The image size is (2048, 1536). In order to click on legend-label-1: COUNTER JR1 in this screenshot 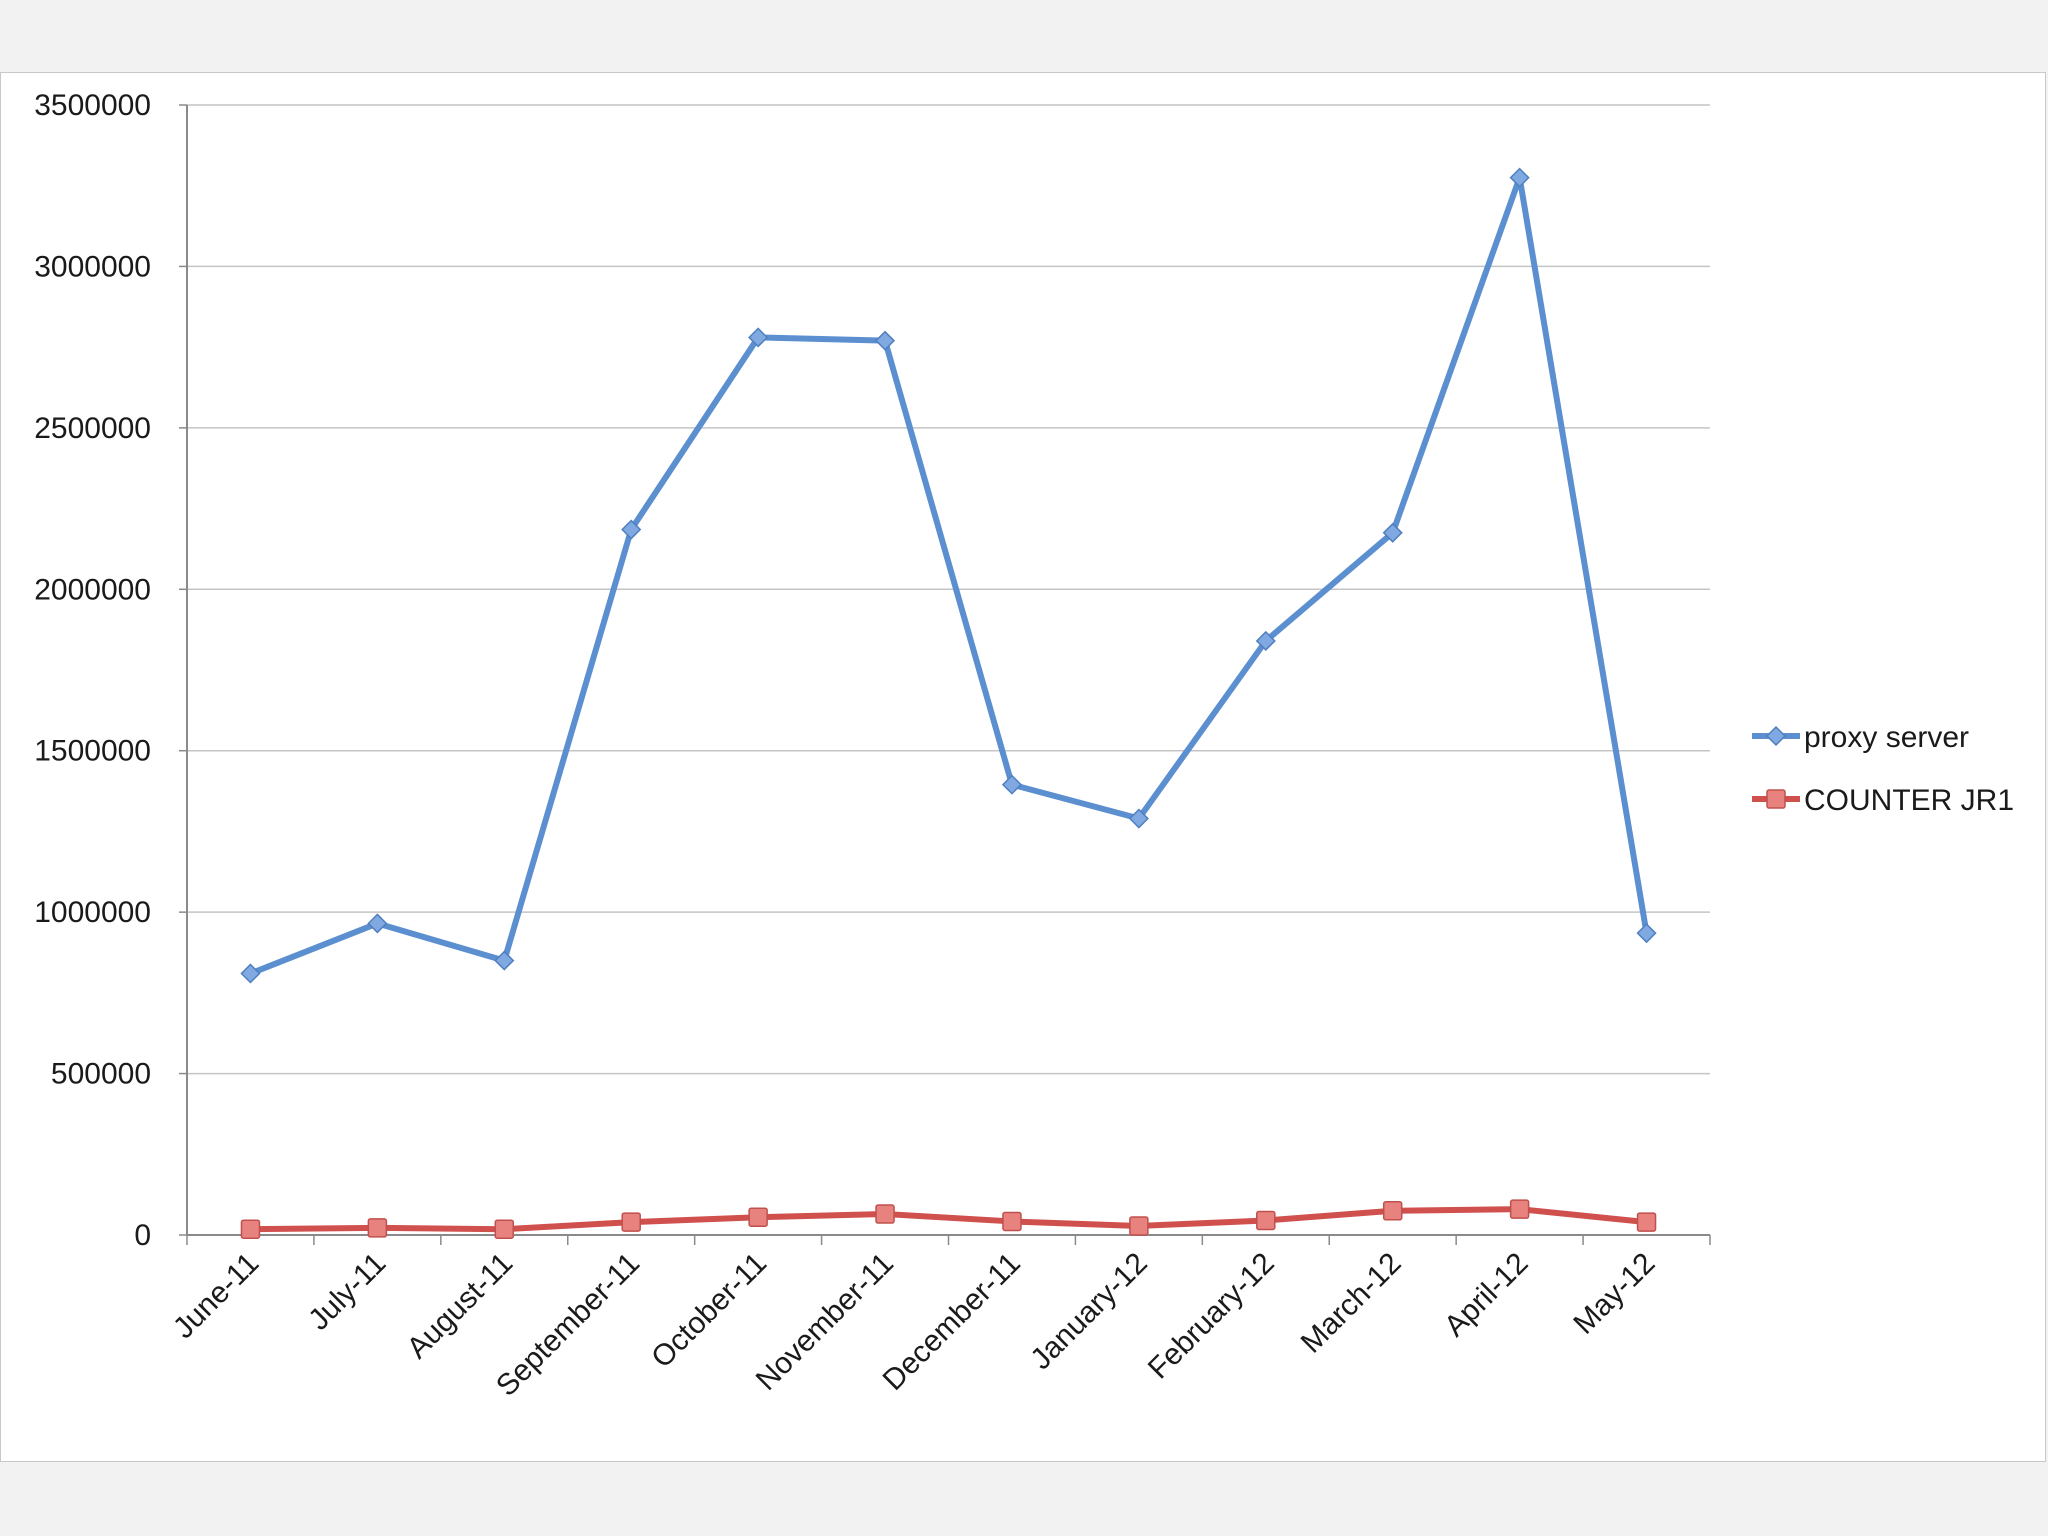, I will do `click(1909, 800)`.